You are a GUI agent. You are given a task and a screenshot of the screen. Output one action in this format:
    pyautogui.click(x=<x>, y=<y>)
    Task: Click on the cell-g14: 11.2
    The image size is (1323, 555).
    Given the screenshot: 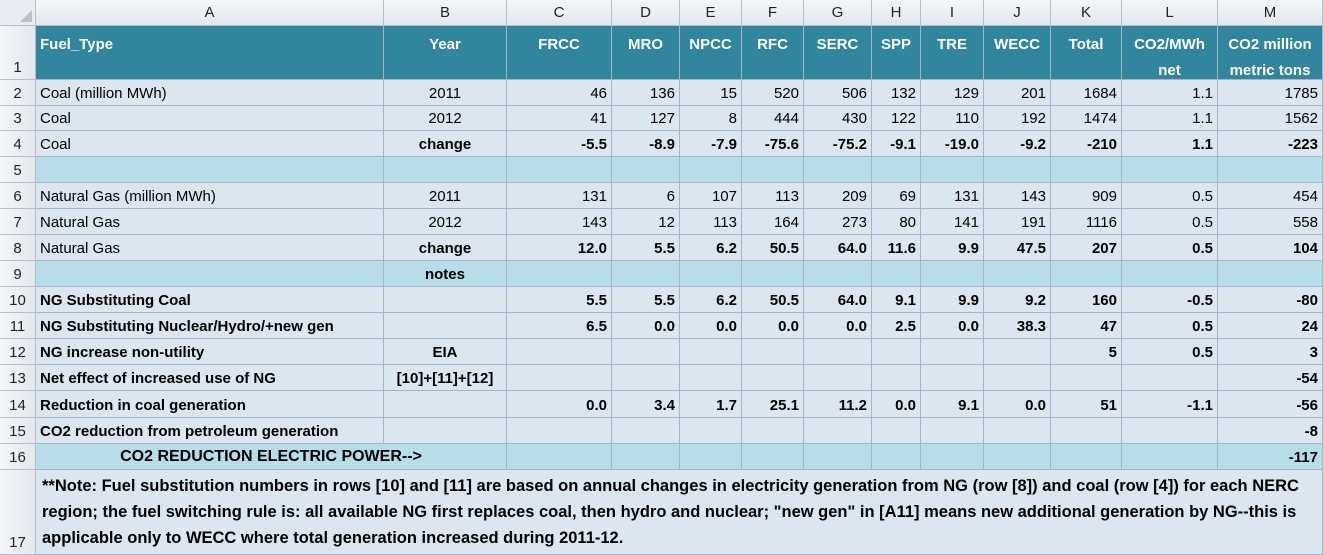 What is the action you would take?
    pyautogui.click(x=838, y=404)
    